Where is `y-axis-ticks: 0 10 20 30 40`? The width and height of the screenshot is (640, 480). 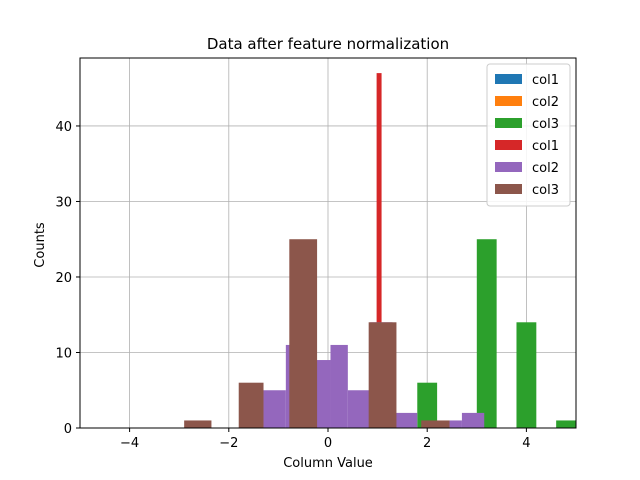 y-axis-ticks: 0 10 20 30 40 is located at coordinates (67, 278).